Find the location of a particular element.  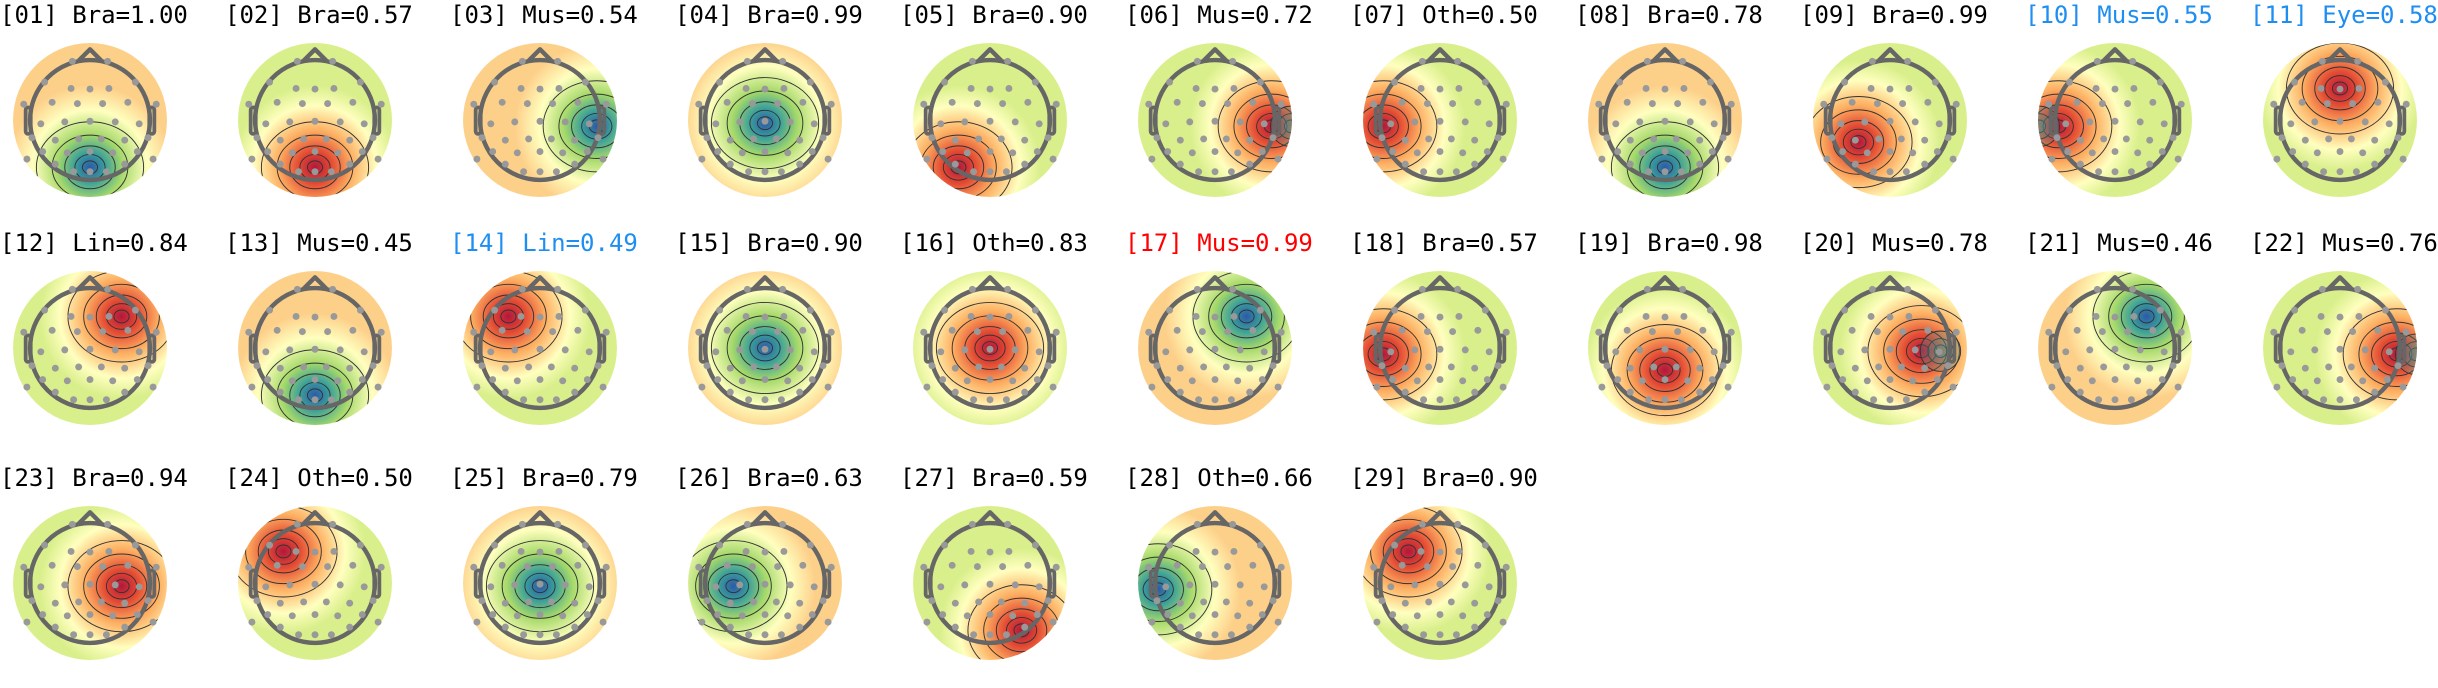

topomap-panel: [29] Bra=0.90 is located at coordinates (1462, 575).